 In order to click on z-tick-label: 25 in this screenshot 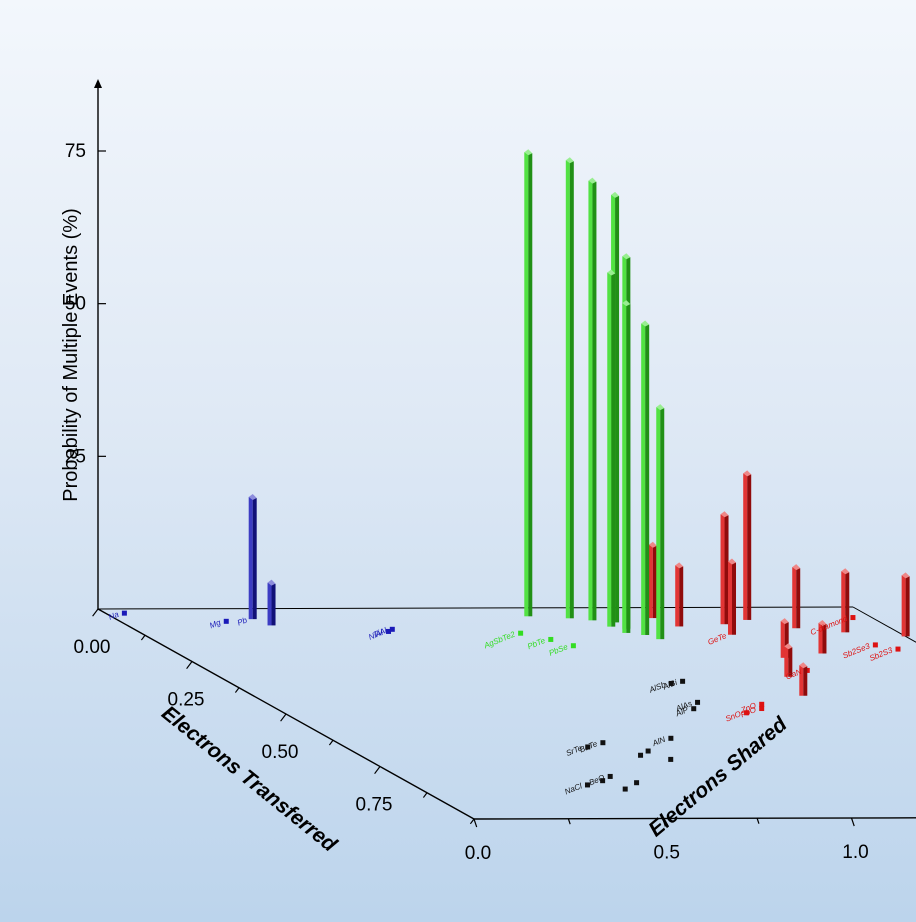, I will do `click(75, 456)`.